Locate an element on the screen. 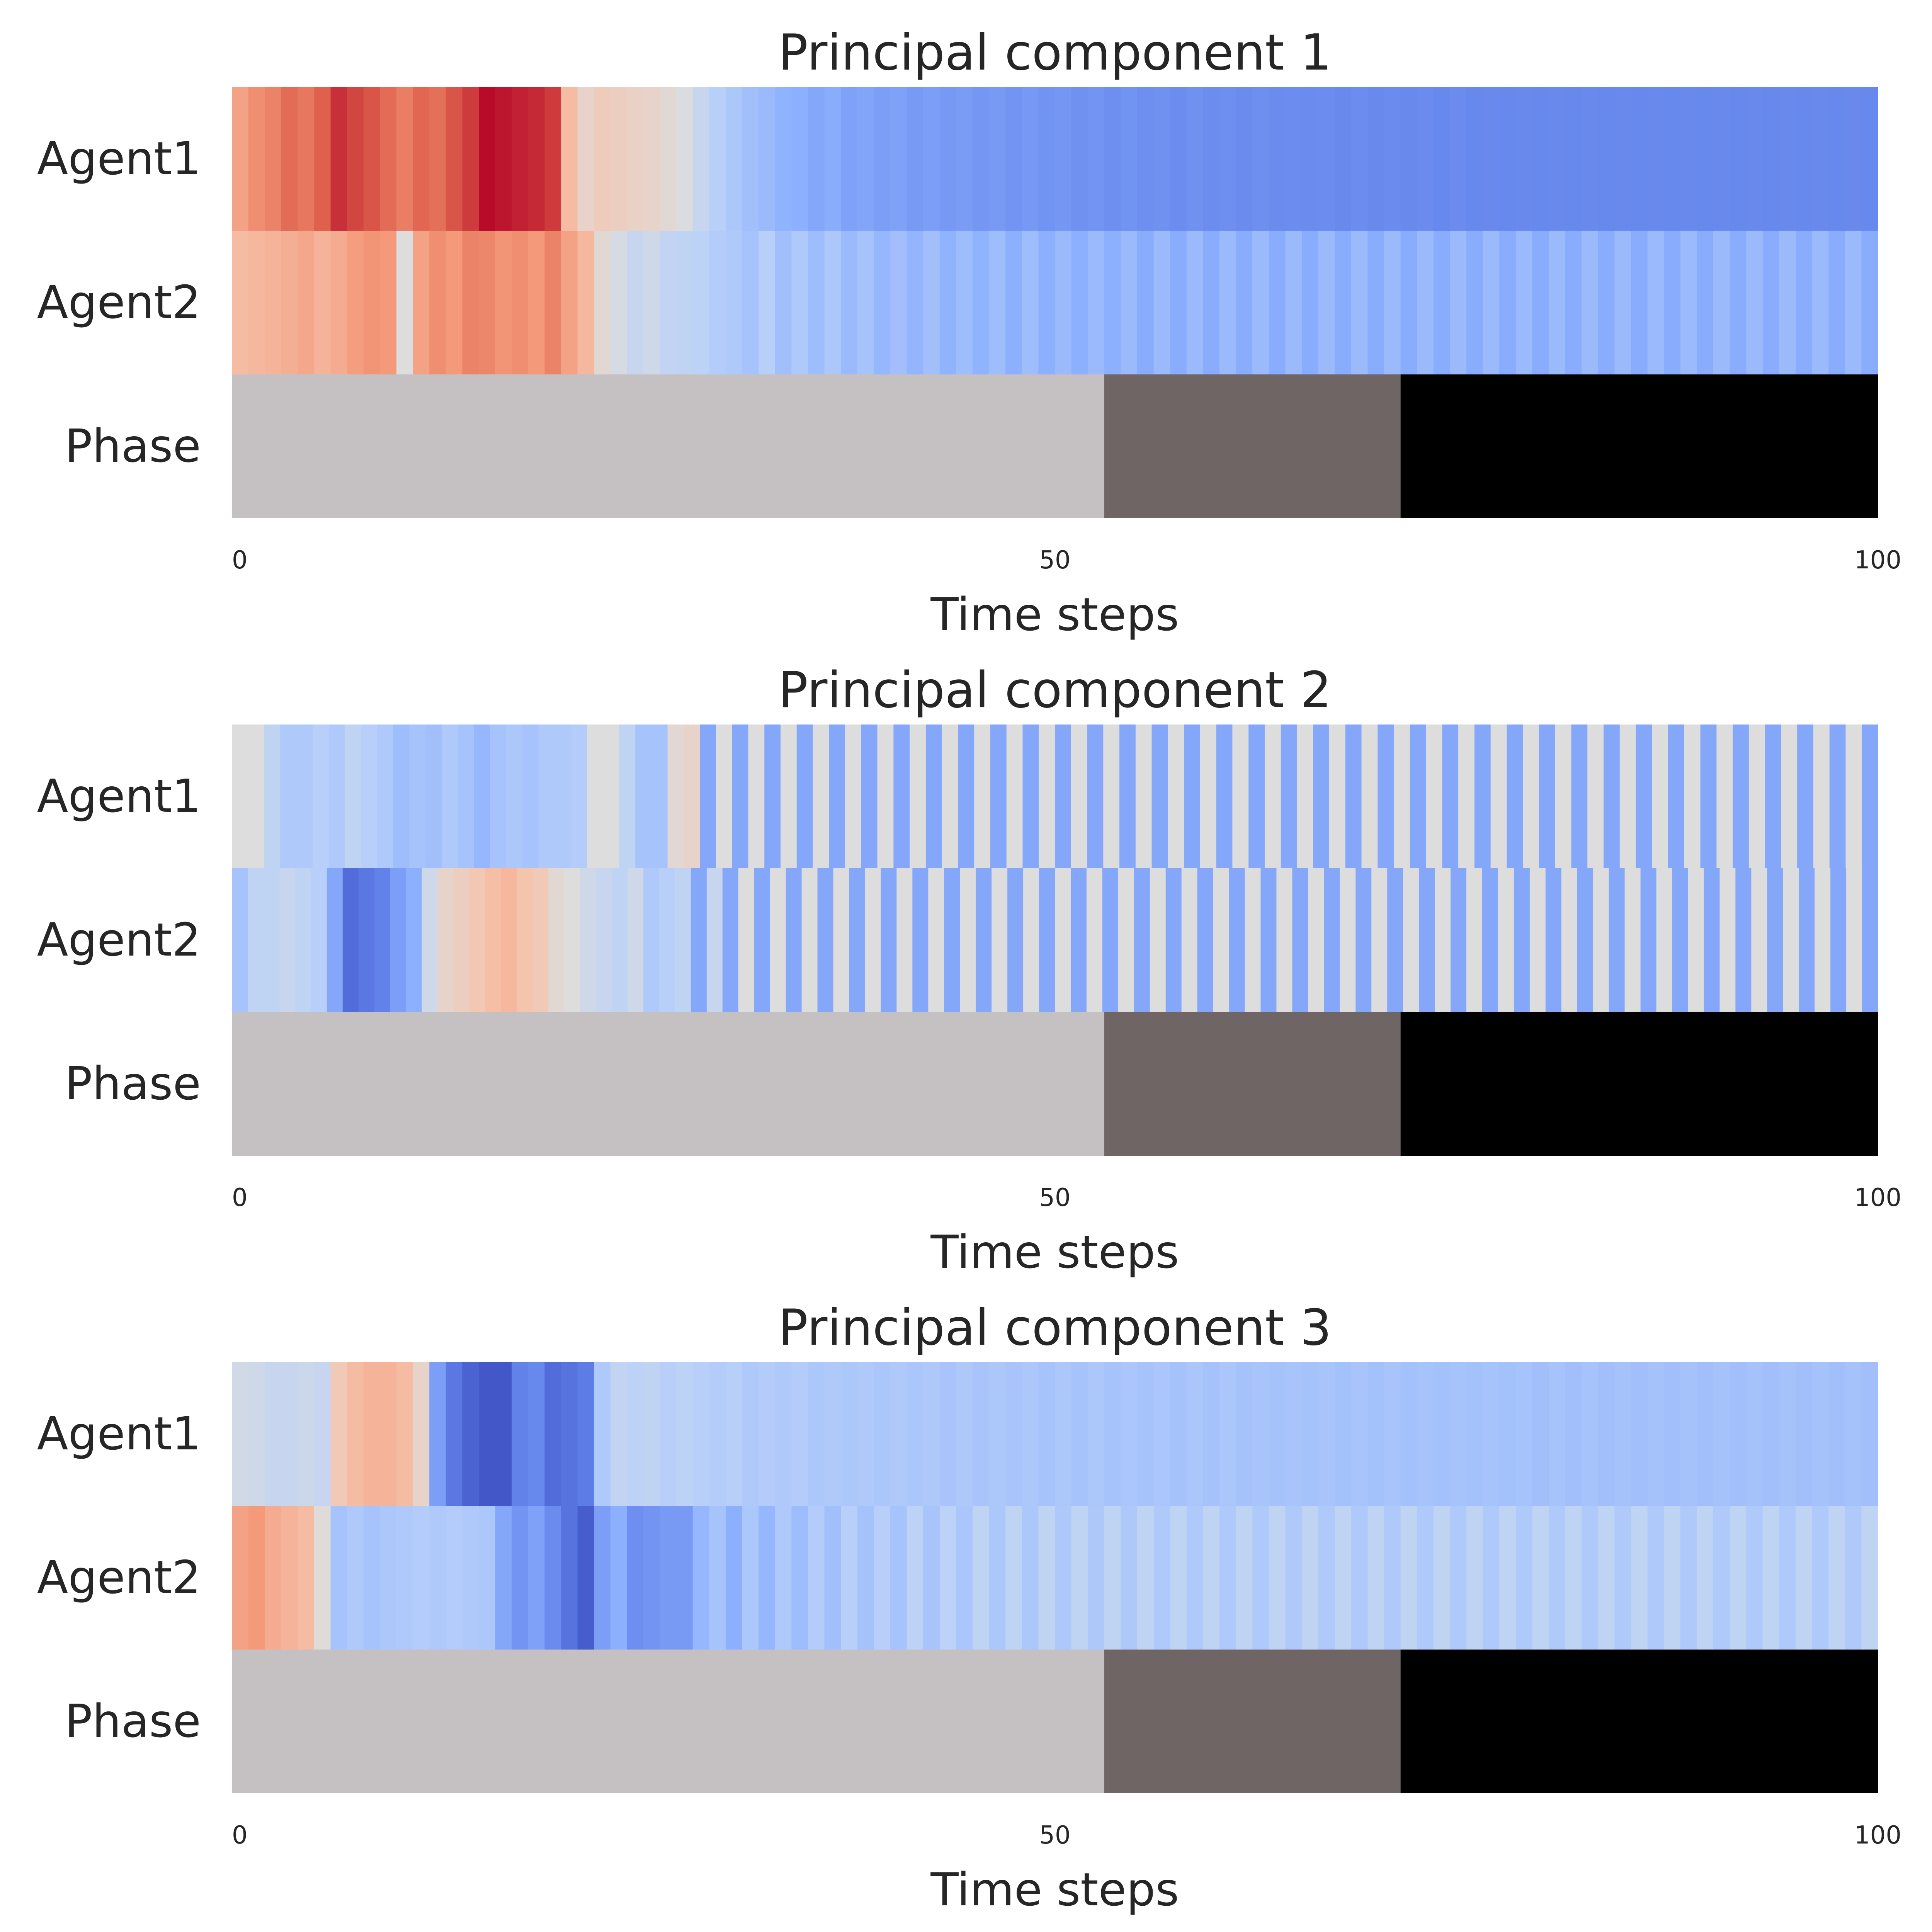  row-agent2 is located at coordinates (1055, 940).